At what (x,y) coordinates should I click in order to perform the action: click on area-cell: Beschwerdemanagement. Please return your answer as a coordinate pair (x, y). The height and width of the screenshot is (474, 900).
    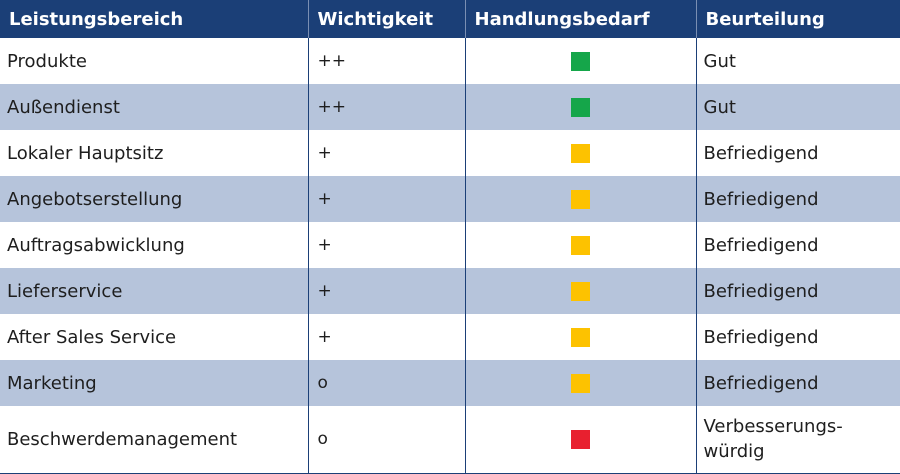
    Looking at the image, I should click on (154, 440).